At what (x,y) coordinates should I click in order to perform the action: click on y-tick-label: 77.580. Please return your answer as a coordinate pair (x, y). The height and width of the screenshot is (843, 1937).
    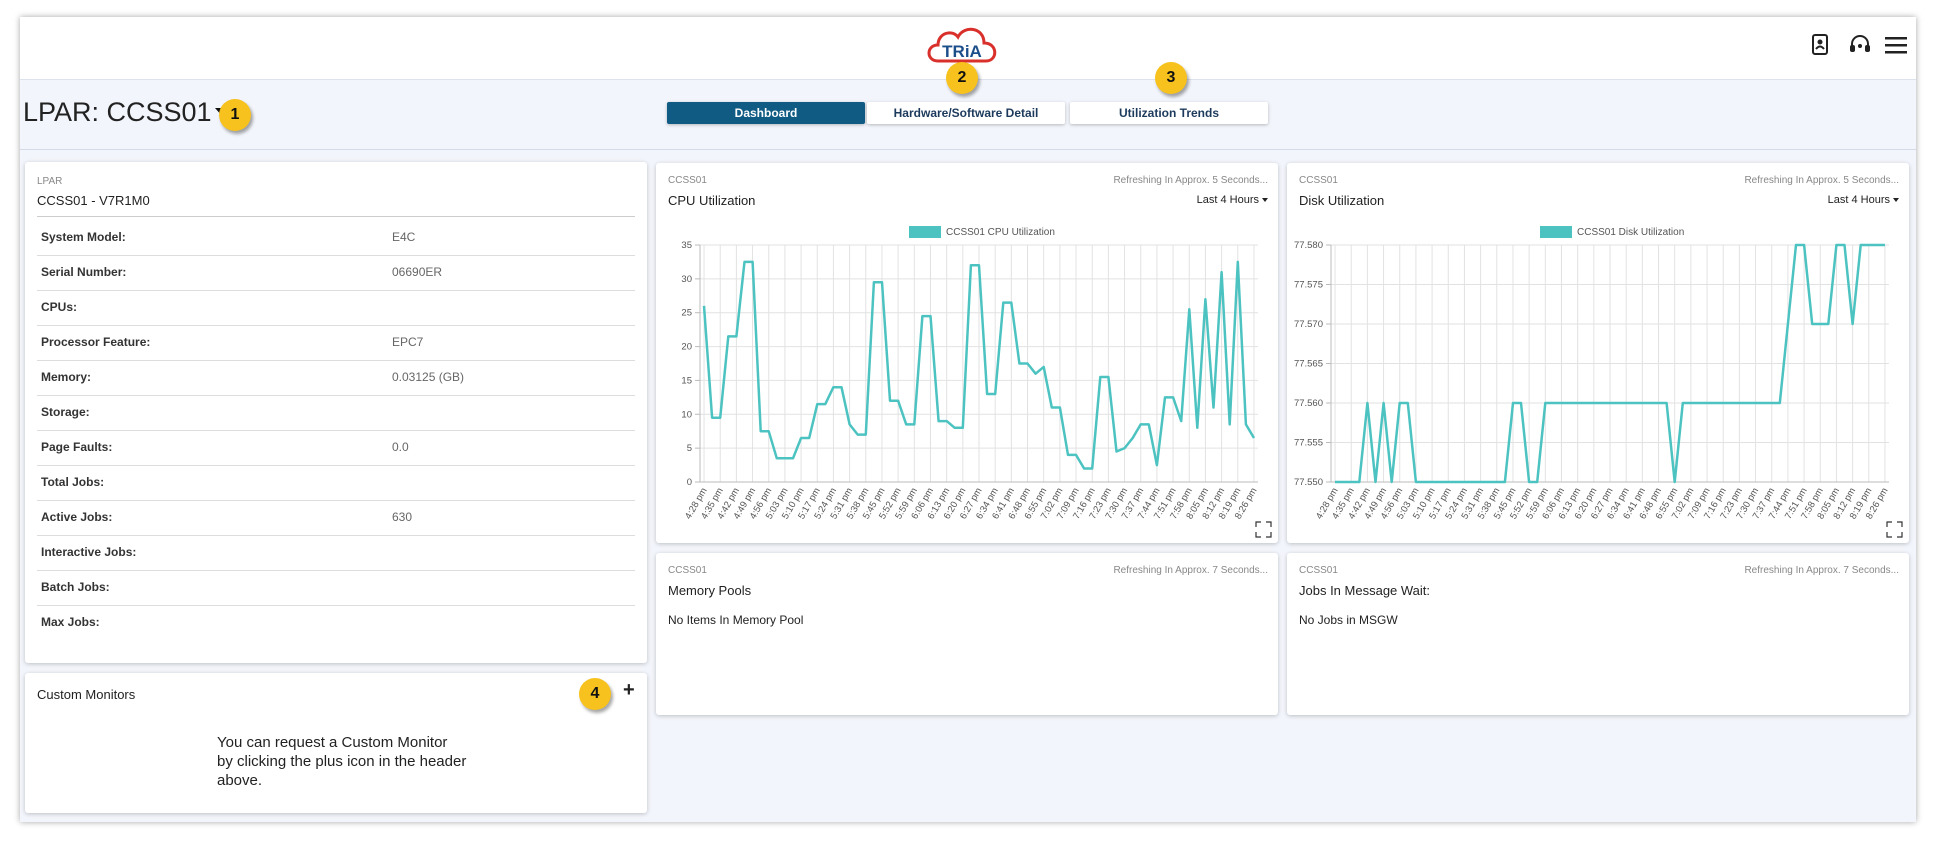
    Looking at the image, I should click on (1308, 245).